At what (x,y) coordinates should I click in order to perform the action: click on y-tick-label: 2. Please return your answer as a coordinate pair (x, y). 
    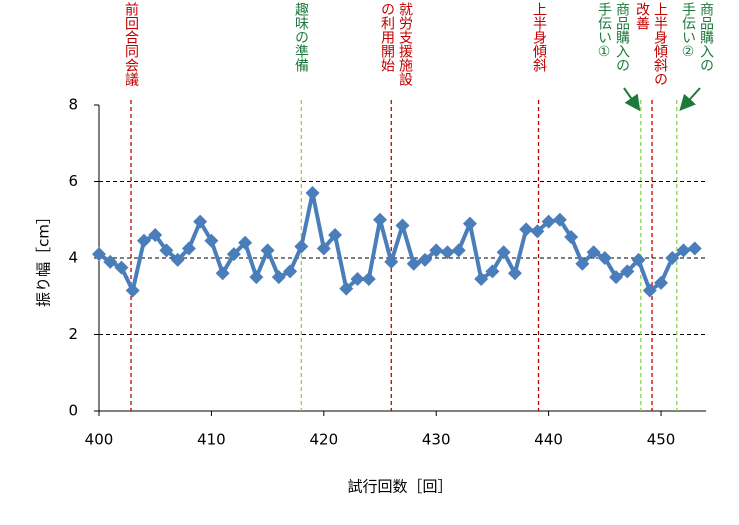
    Looking at the image, I should click on (73, 334).